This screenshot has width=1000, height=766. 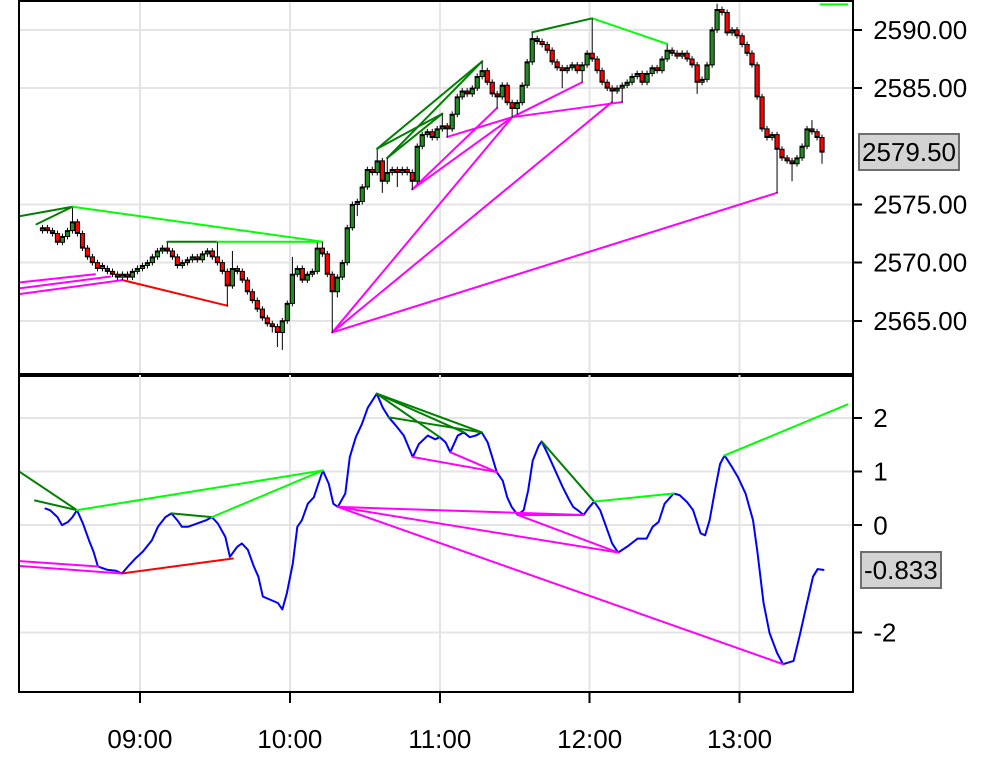 I want to click on y-tick-label: 2585.00, so click(x=920, y=88).